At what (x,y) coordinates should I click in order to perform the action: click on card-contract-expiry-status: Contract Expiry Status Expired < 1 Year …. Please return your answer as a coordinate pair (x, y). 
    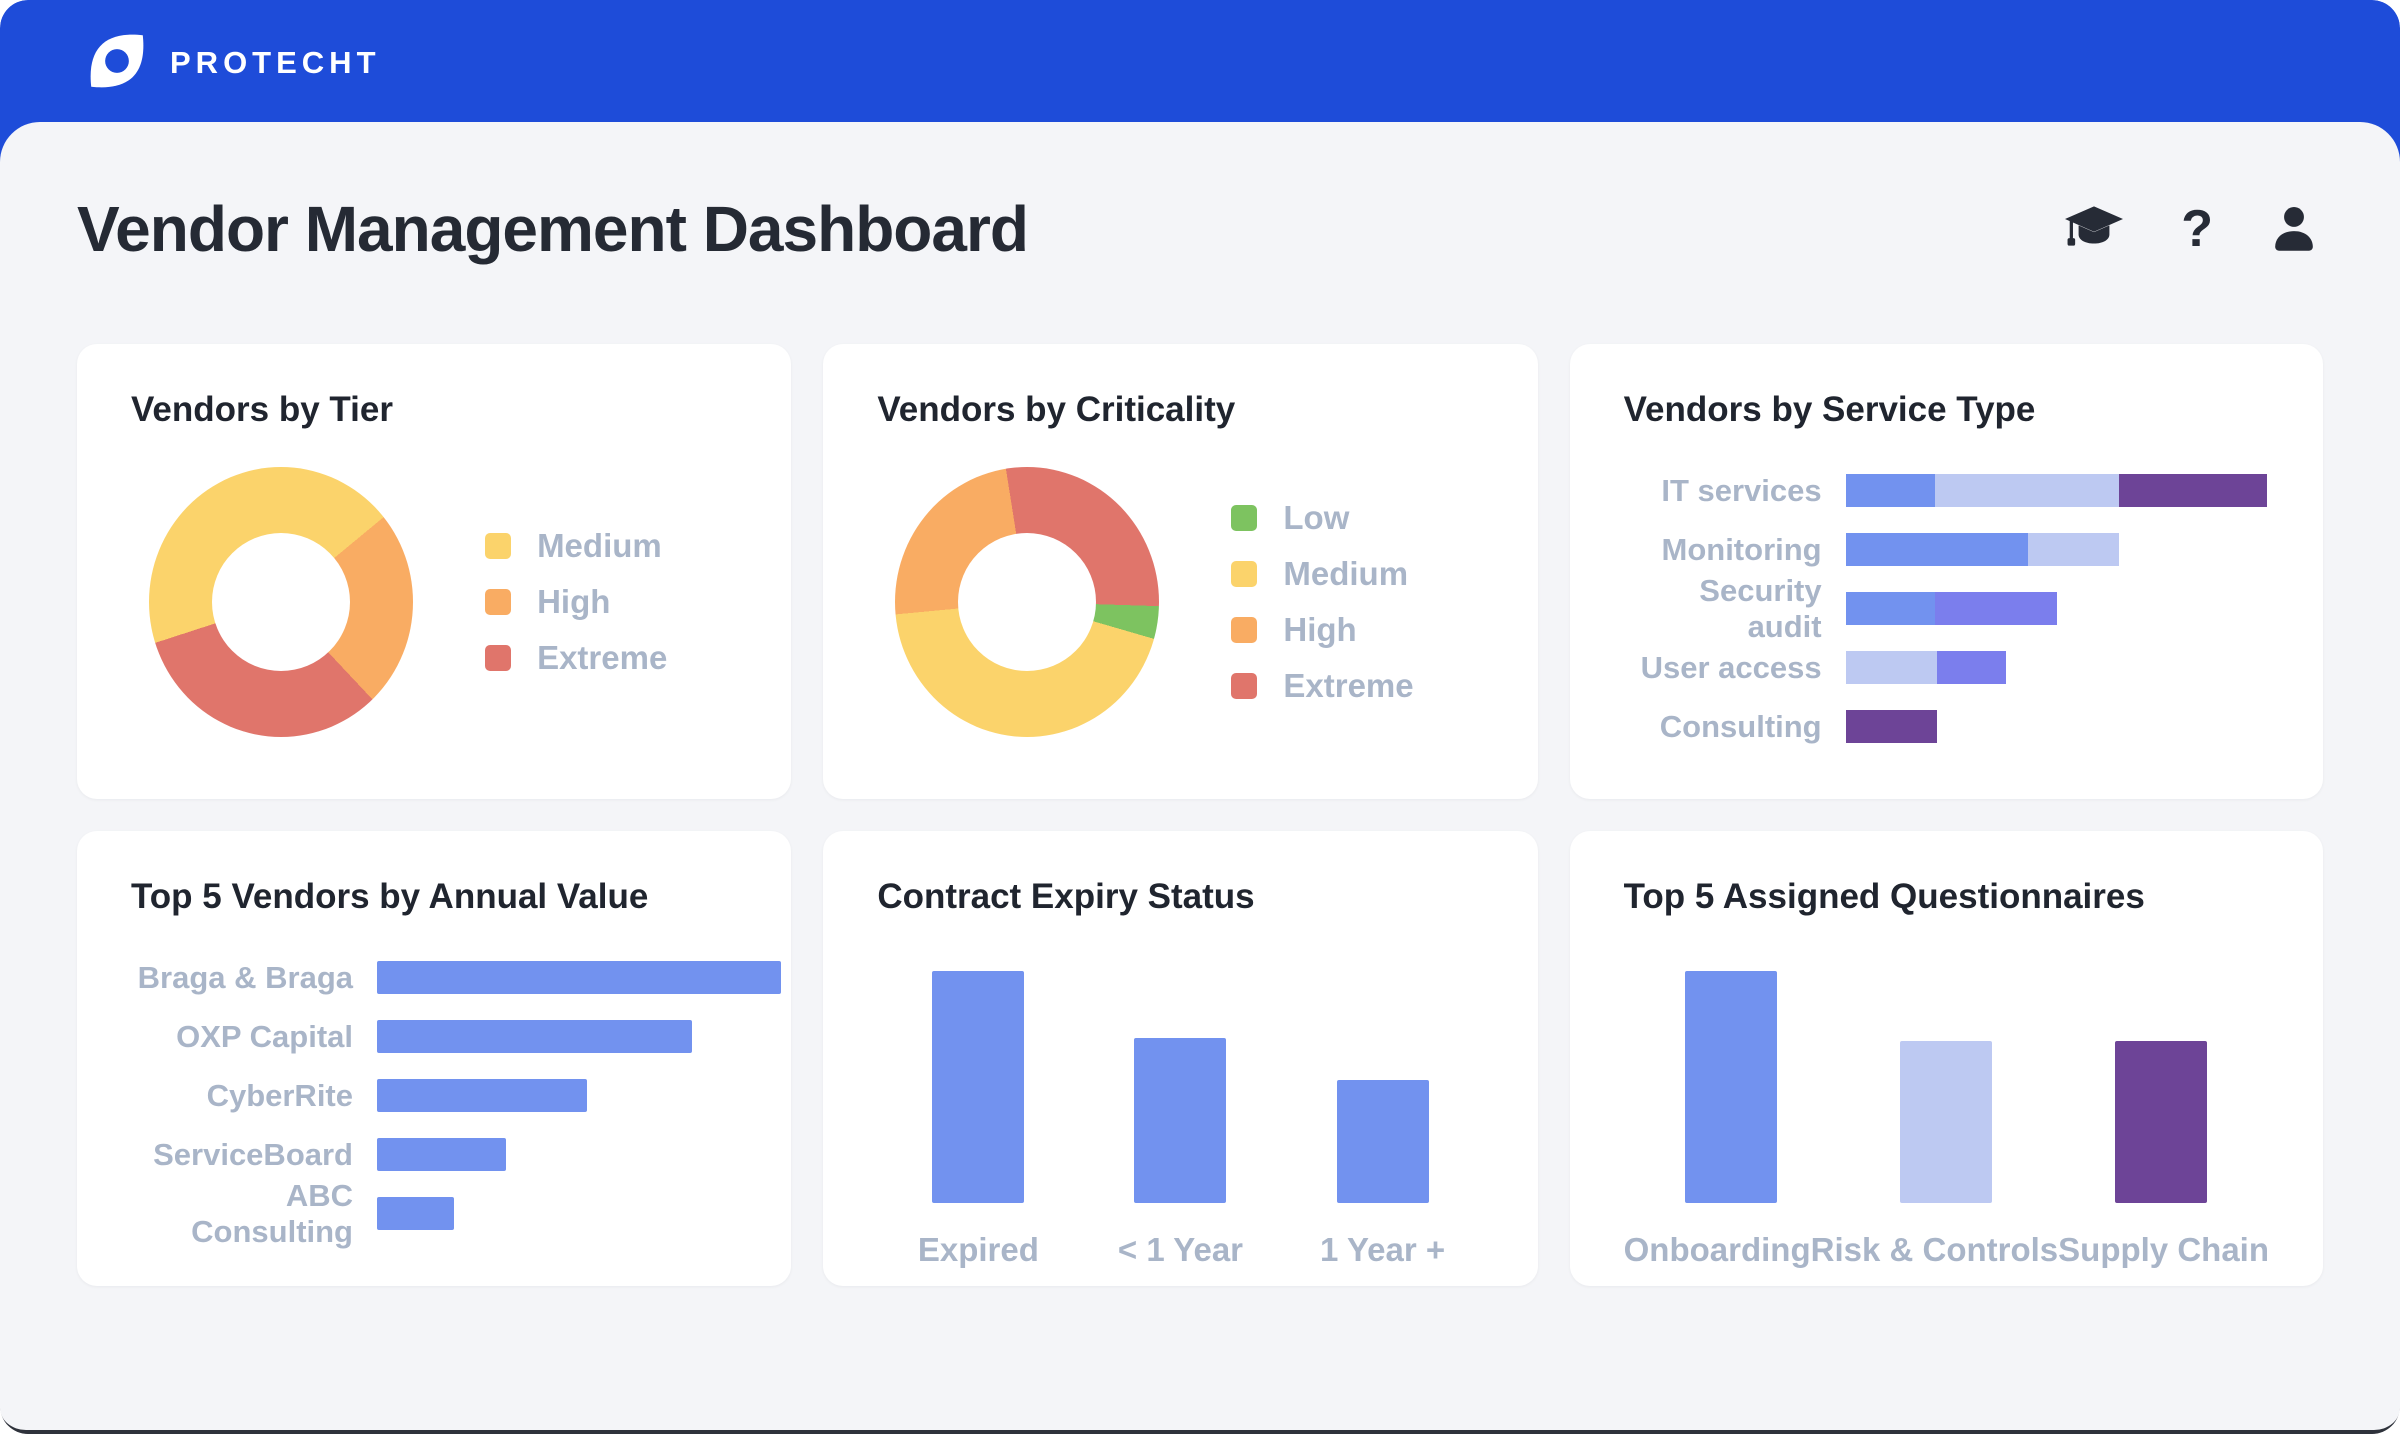
    Looking at the image, I should click on (1180, 1058).